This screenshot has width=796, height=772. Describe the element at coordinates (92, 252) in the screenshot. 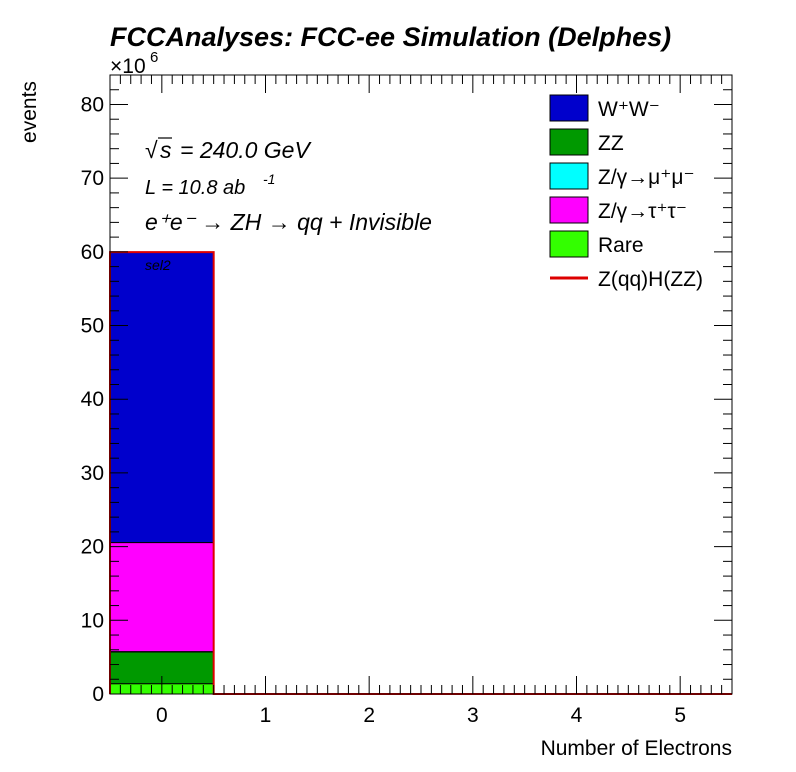

I see `y-tick-label: 60` at that location.